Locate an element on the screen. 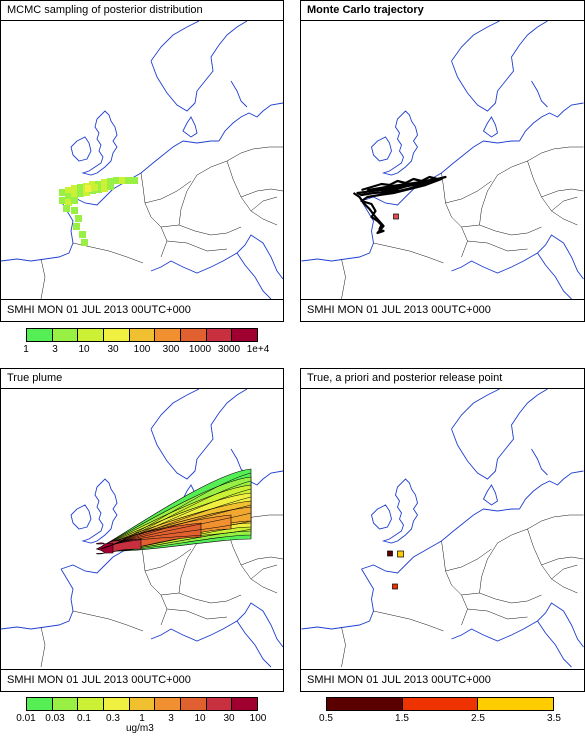  colorbar-tick-label: 0.1 is located at coordinates (84, 718).